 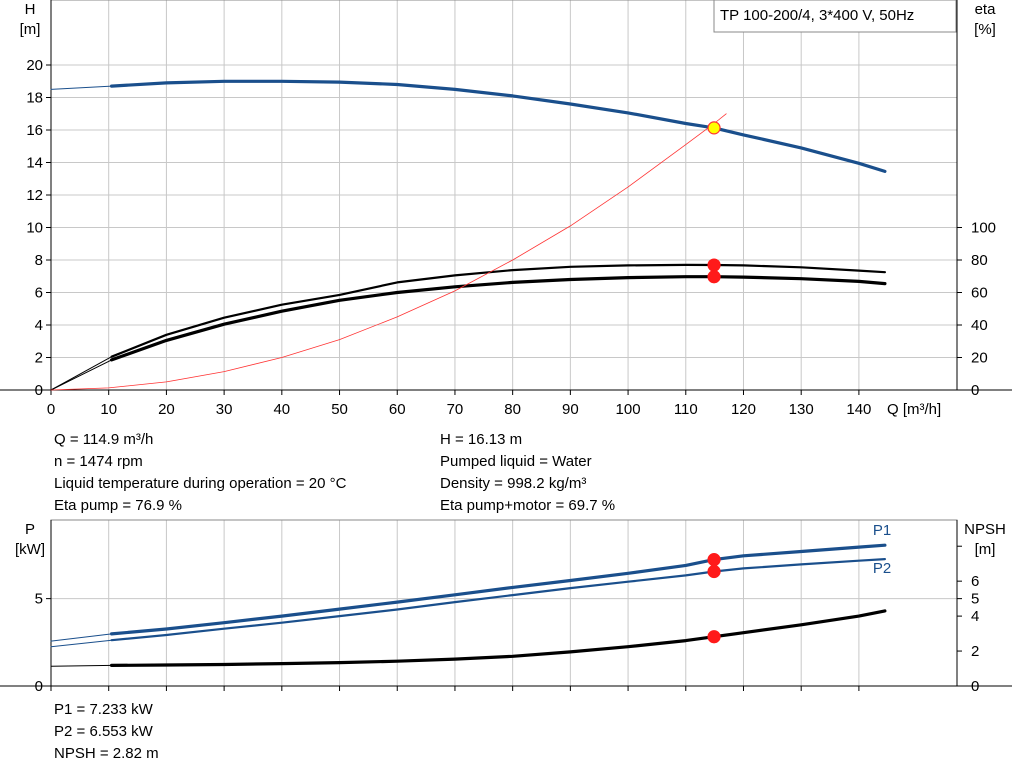 What do you see at coordinates (30, 9) in the screenshot?
I see `left-axis-label: H` at bounding box center [30, 9].